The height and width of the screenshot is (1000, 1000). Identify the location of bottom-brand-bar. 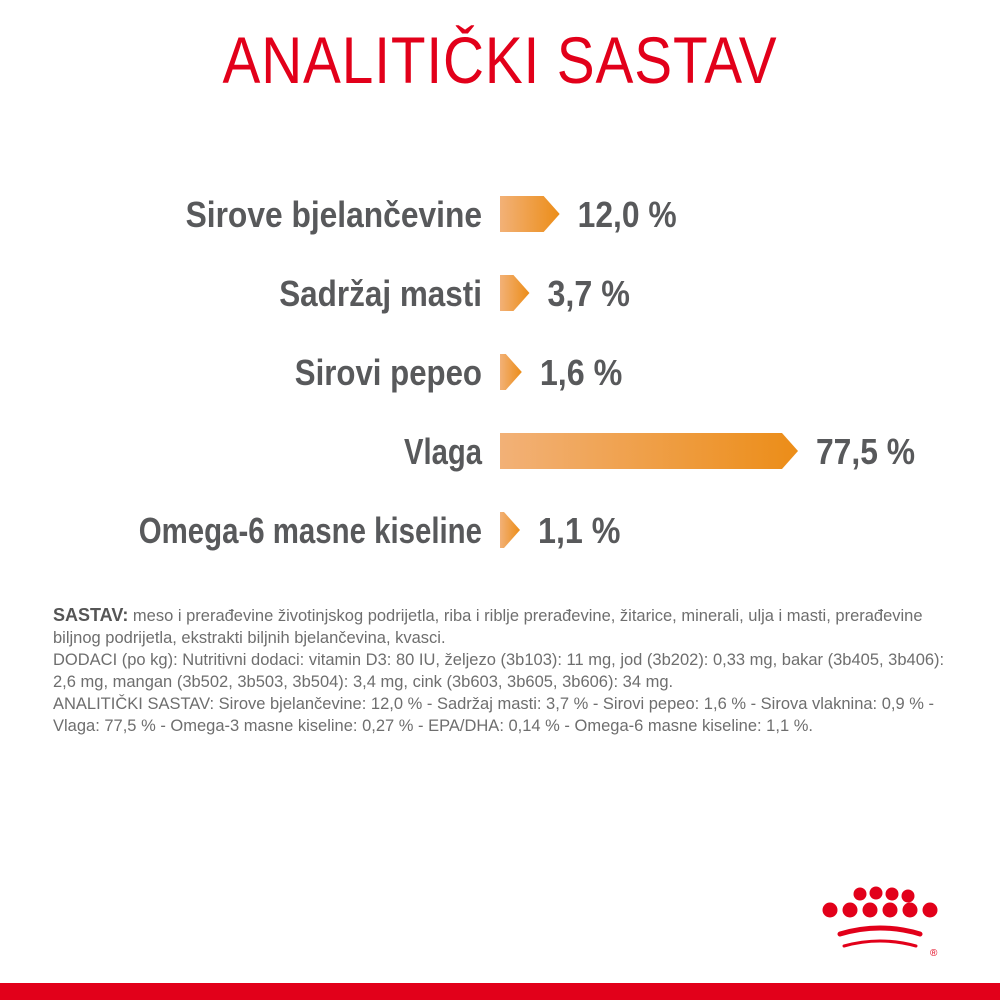
(500, 991).